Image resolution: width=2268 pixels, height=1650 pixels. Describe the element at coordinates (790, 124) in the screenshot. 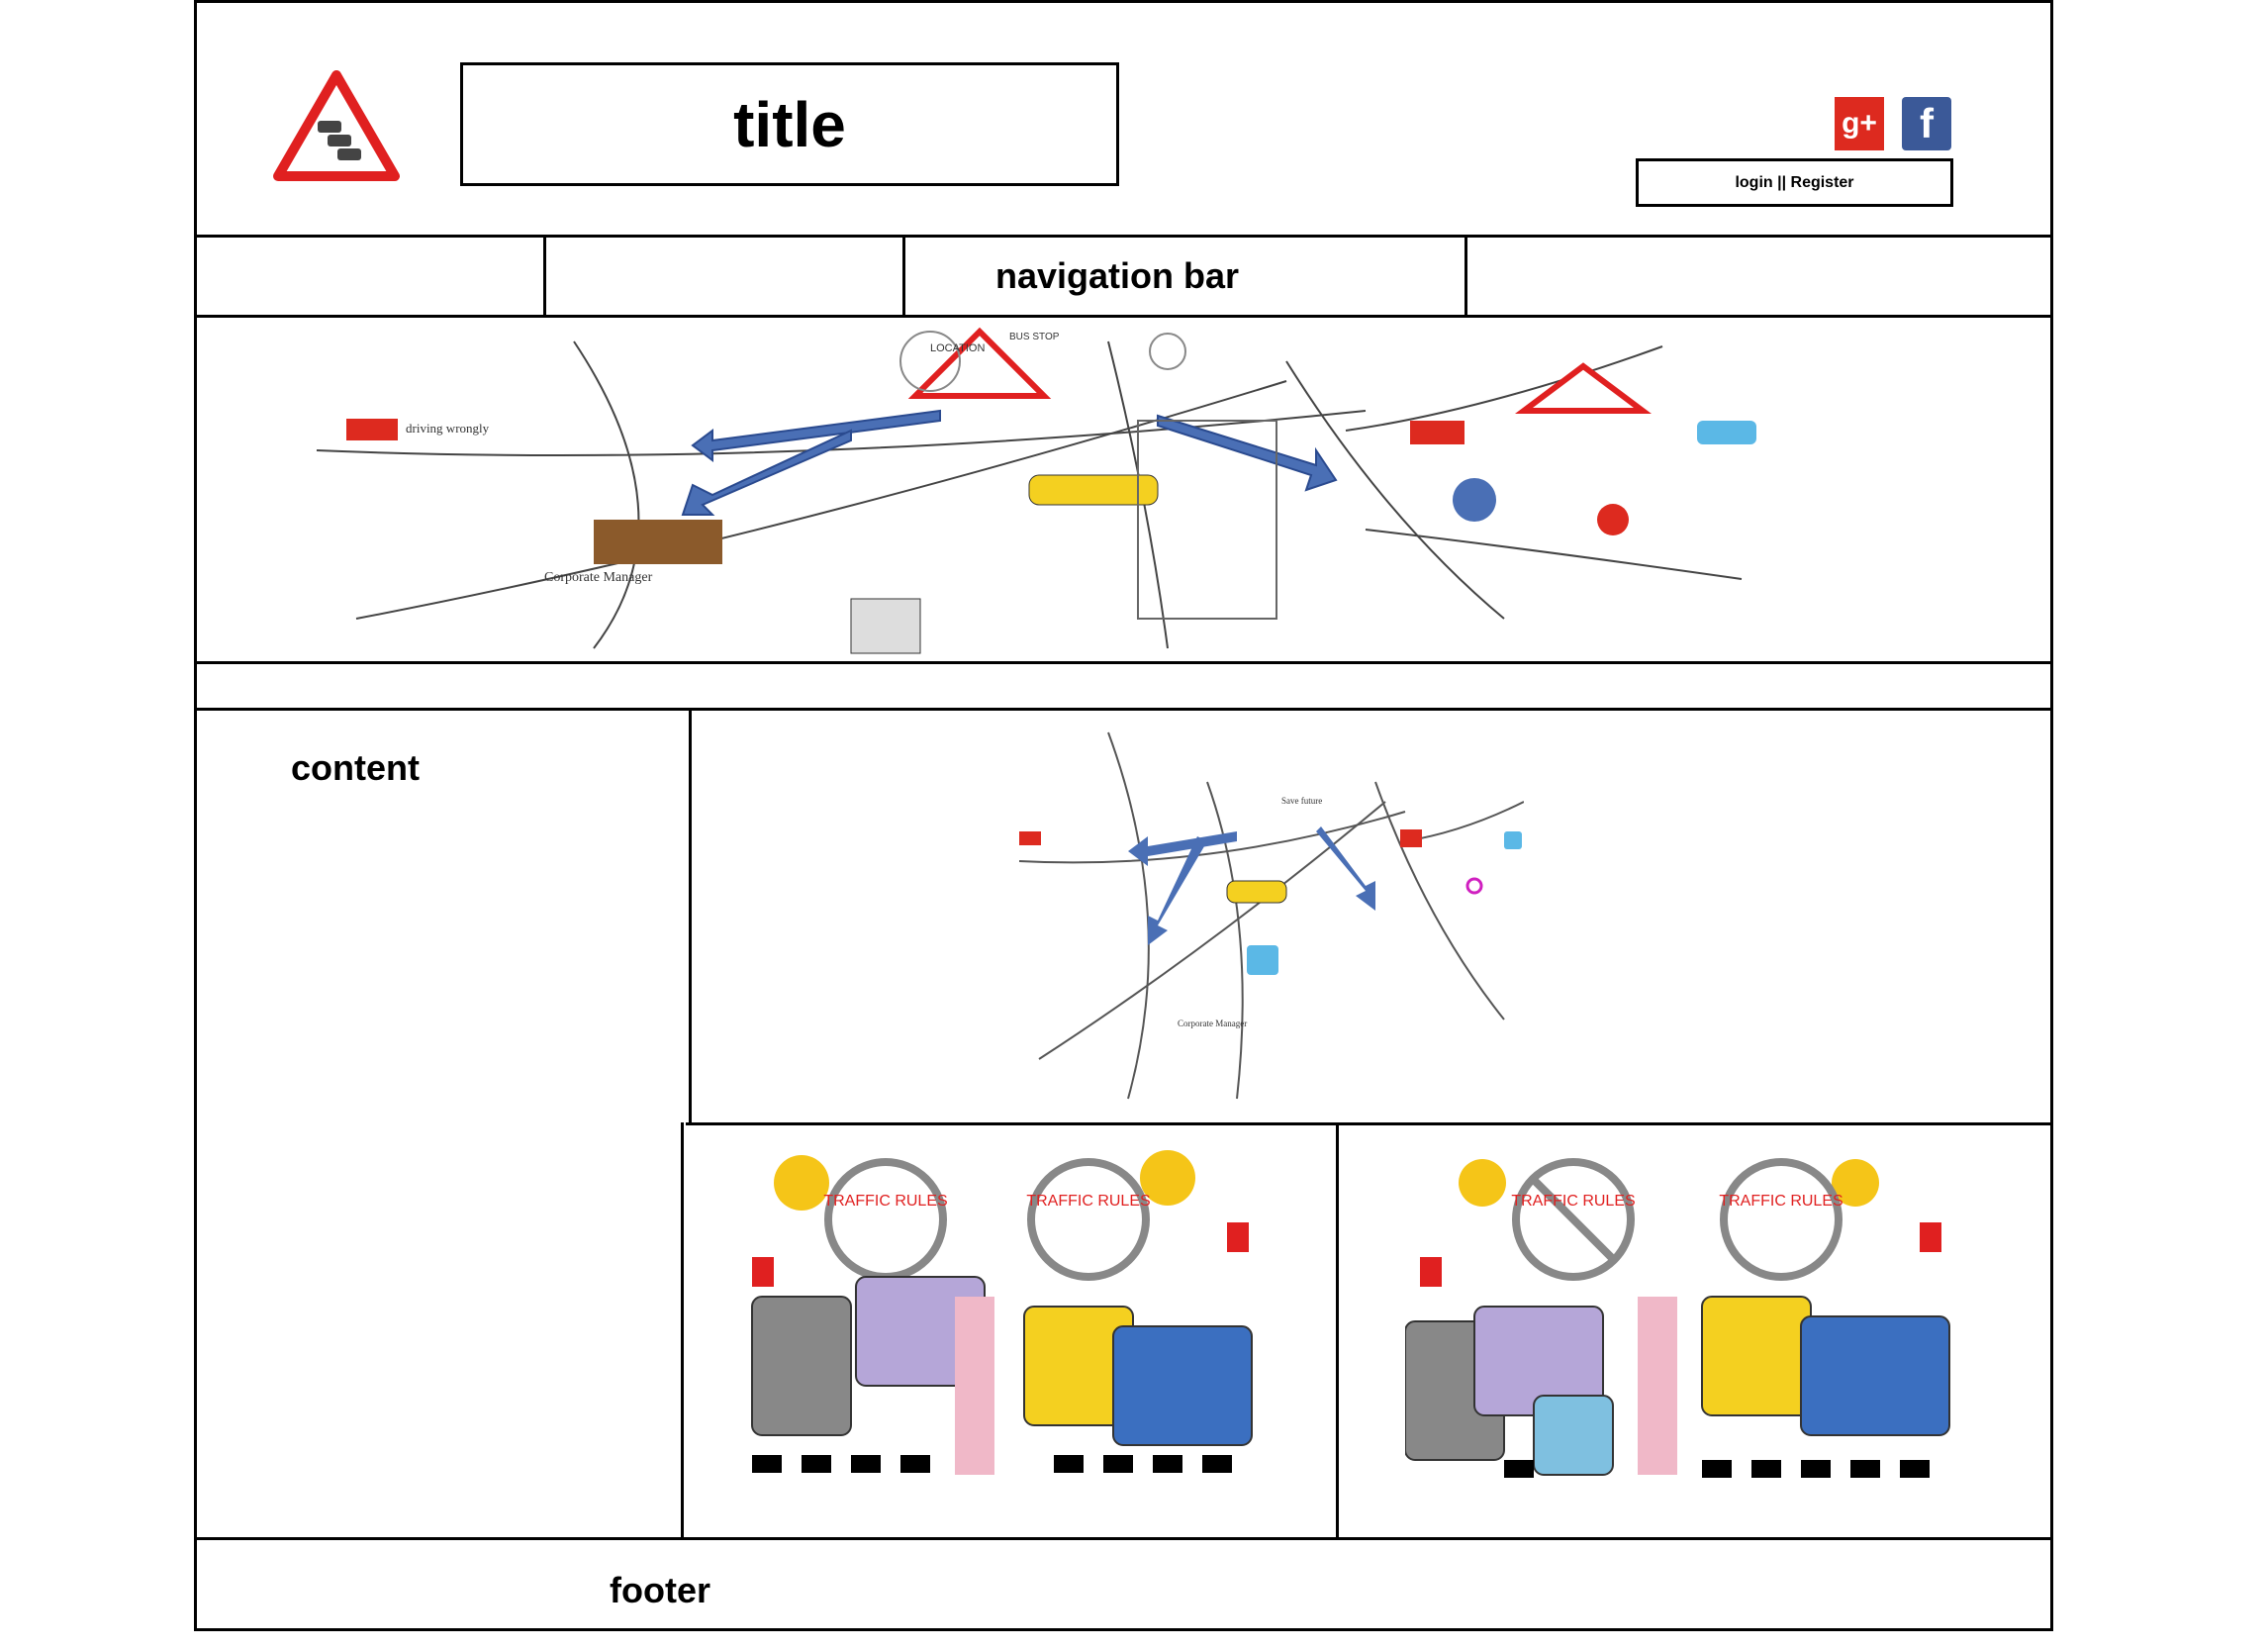

I see `page-title: title` at that location.